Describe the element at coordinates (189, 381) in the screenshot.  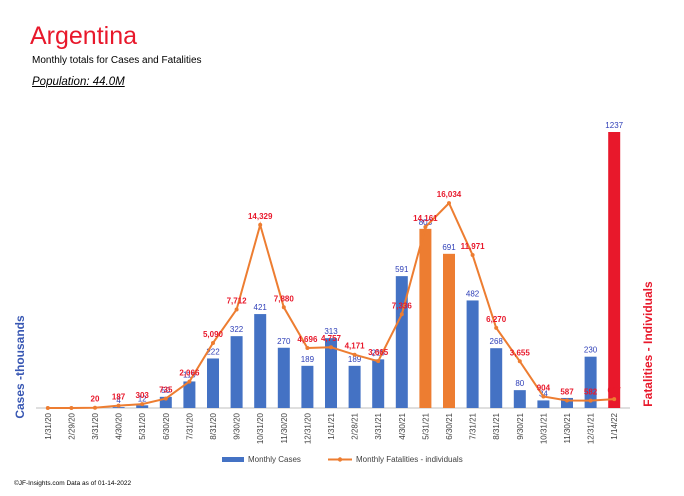
I see `fatalities-point-7/31/20` at that location.